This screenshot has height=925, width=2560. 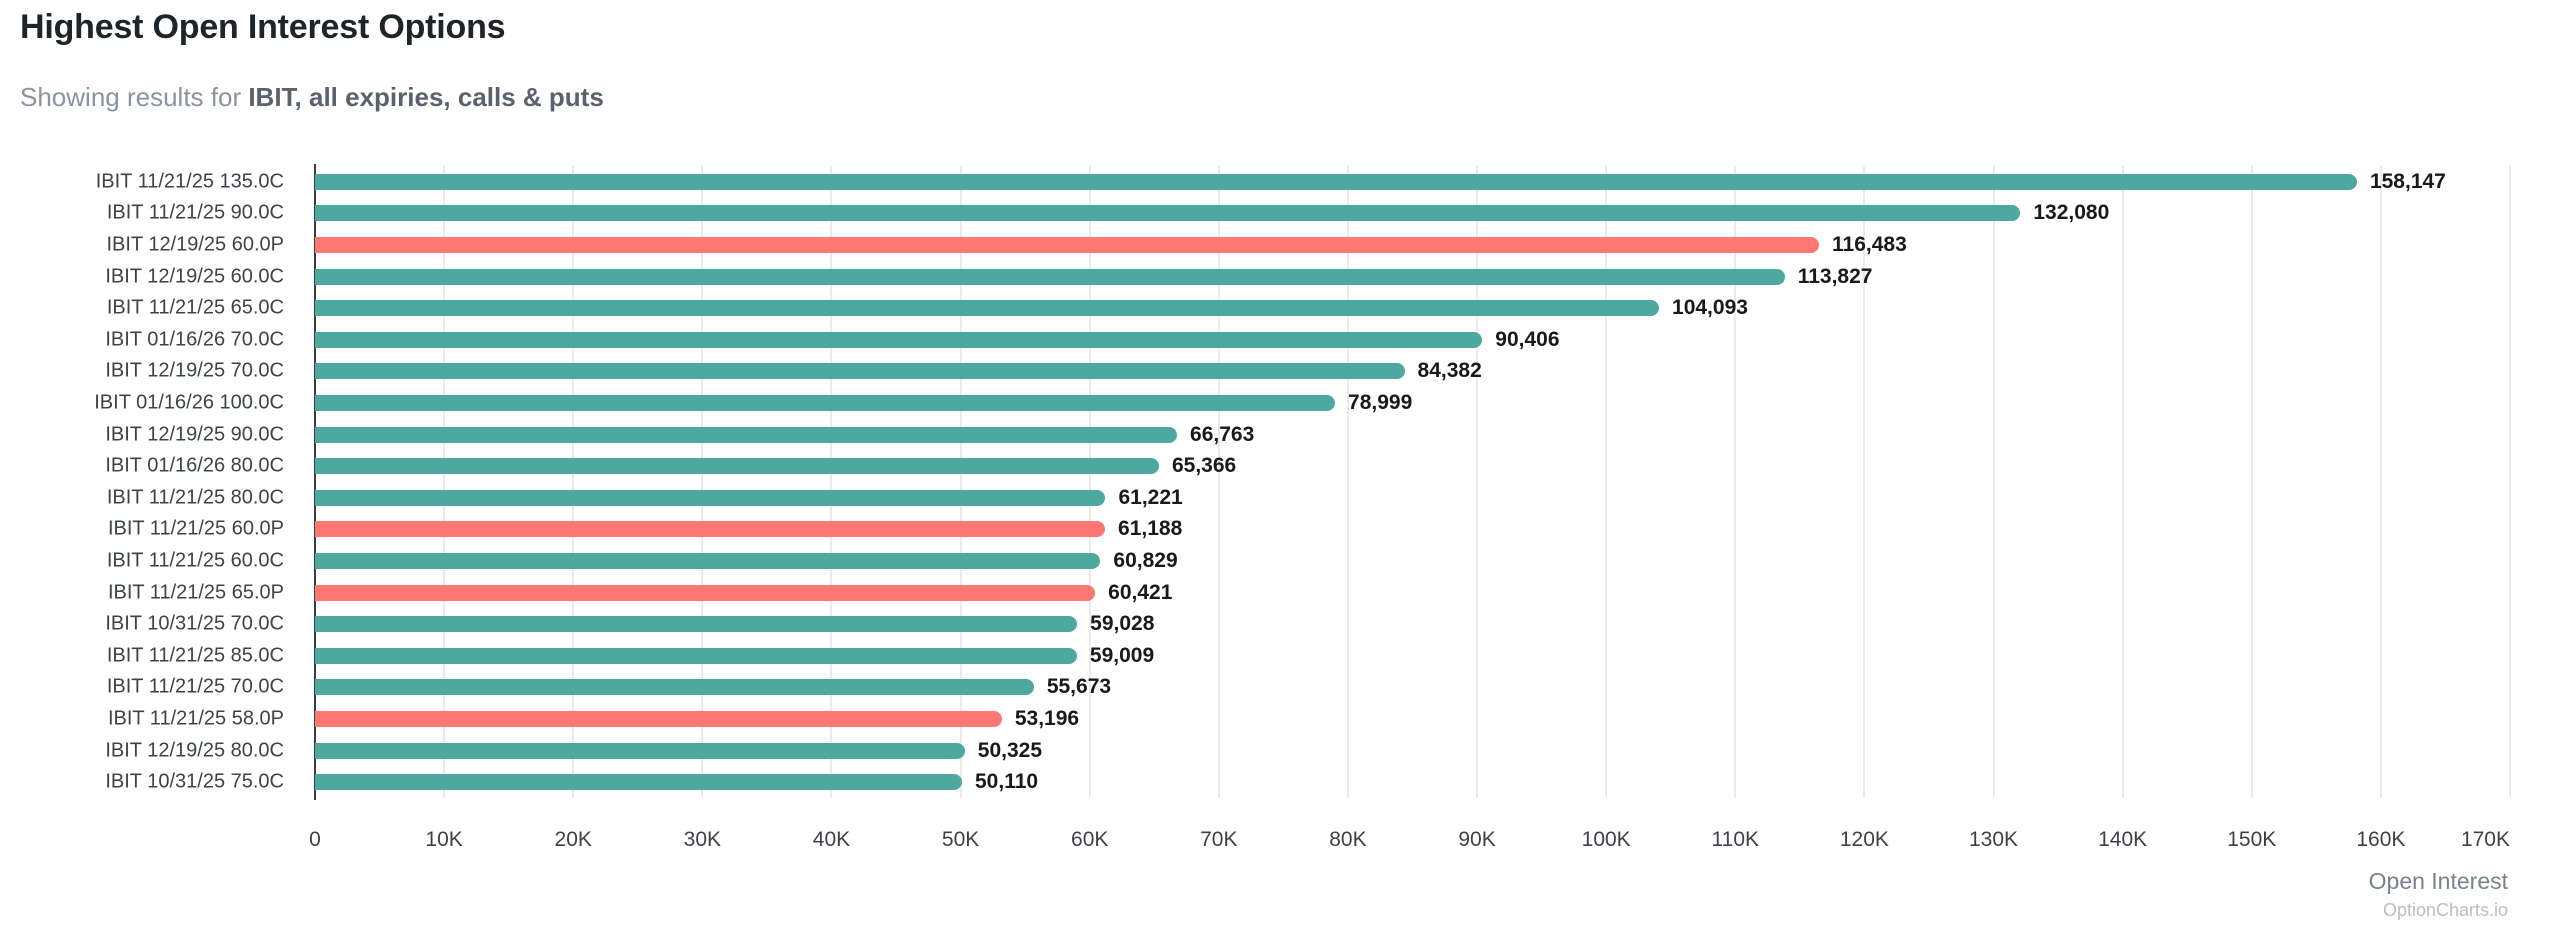 I want to click on bar-value-label: 61,188, so click(x=1150, y=529).